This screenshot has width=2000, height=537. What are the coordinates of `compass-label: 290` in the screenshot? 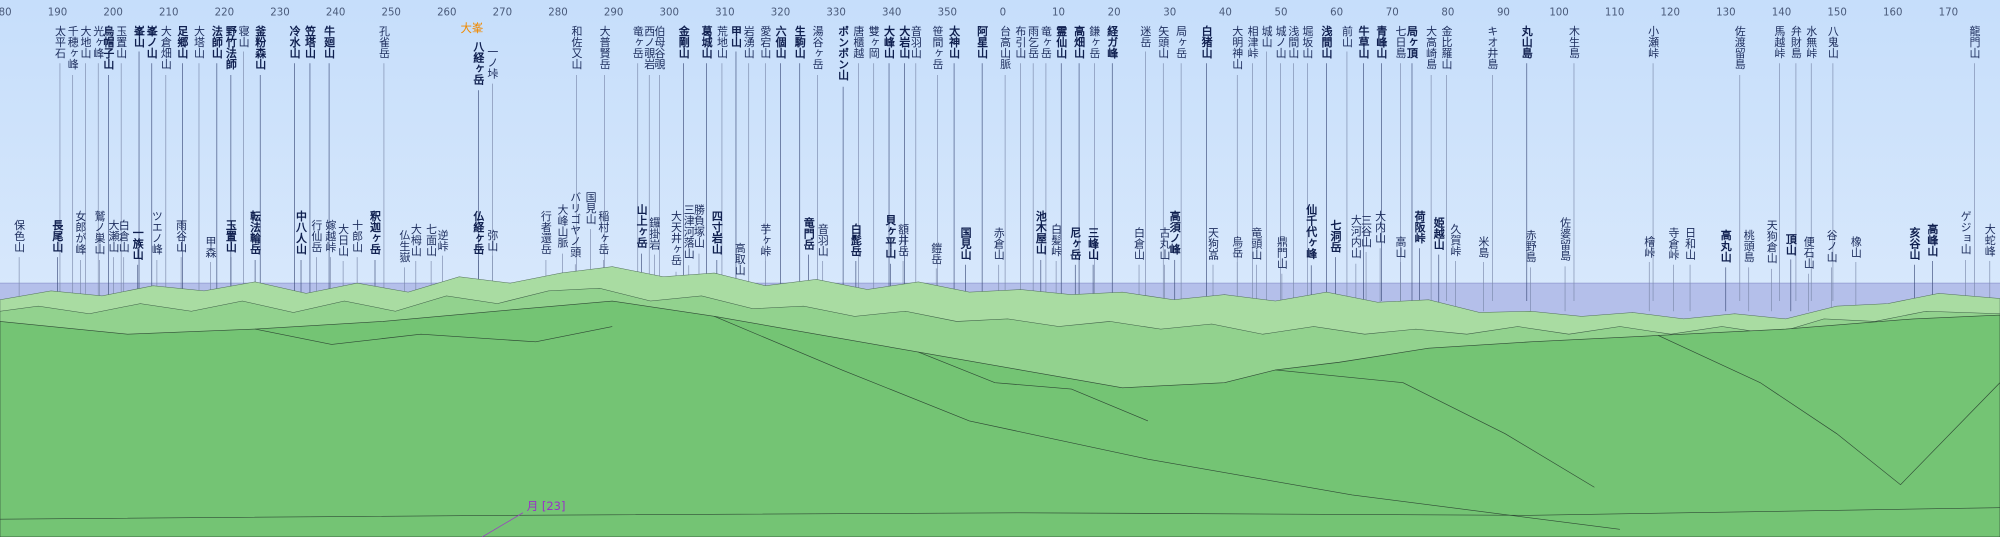 It's located at (613, 12).